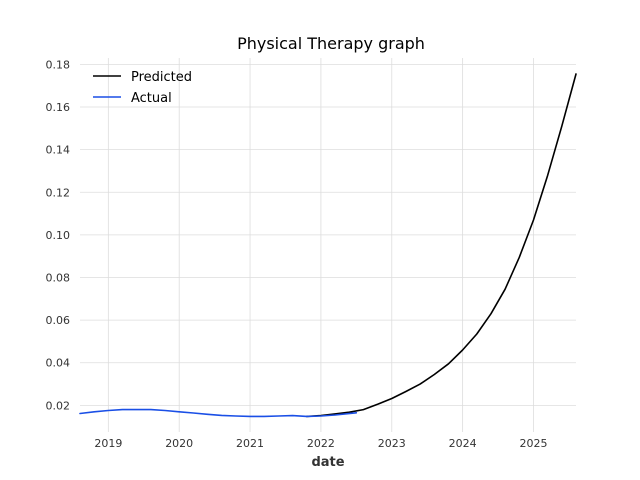 The height and width of the screenshot is (480, 640). What do you see at coordinates (179, 443) in the screenshot?
I see `x-tick-label: 2020` at bounding box center [179, 443].